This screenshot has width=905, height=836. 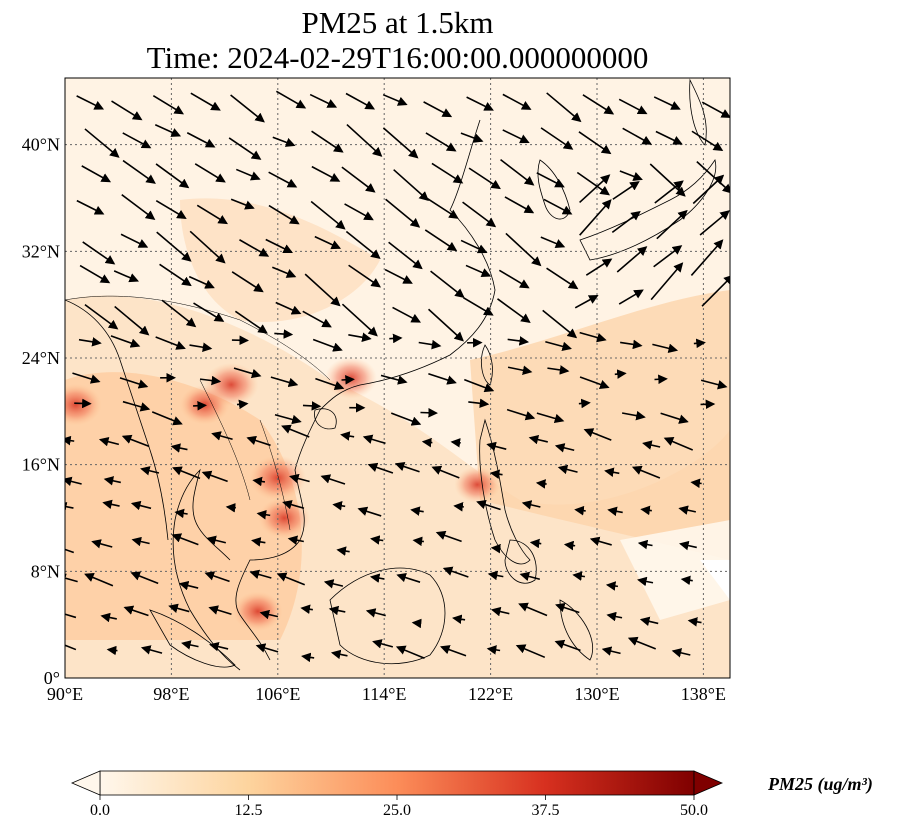 What do you see at coordinates (52, 678) in the screenshot?
I see `lat-tick-label: 0°` at bounding box center [52, 678].